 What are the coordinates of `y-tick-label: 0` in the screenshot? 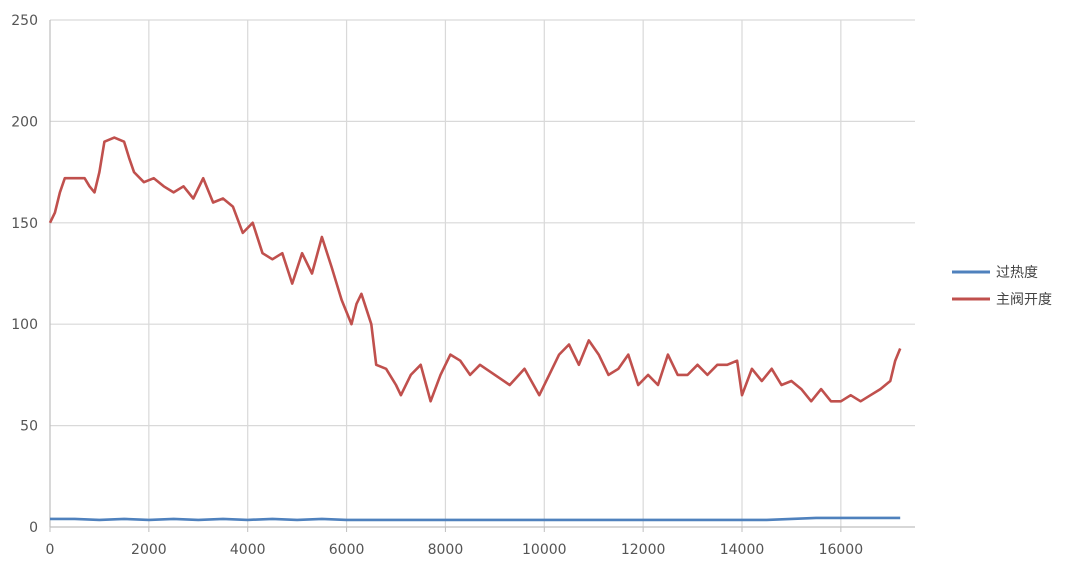 It's located at (33, 528).